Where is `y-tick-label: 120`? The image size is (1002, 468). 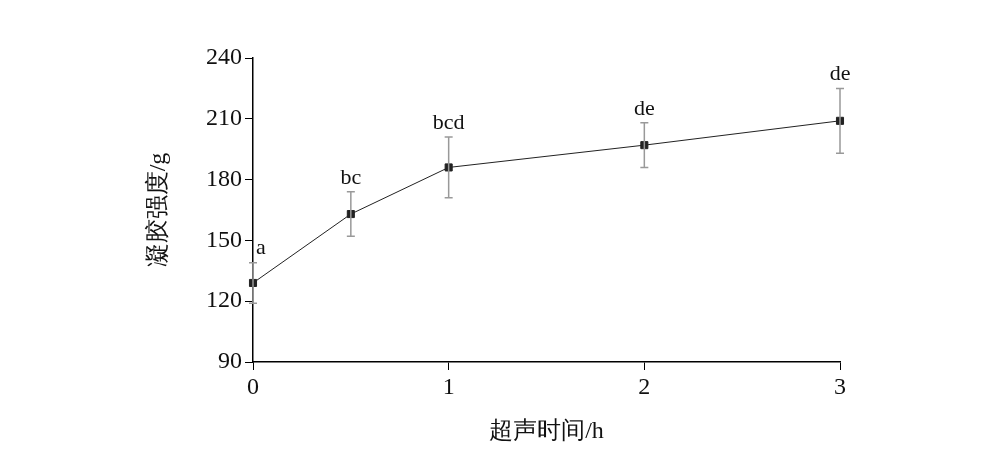 y-tick-label: 120 is located at coordinates (224, 299).